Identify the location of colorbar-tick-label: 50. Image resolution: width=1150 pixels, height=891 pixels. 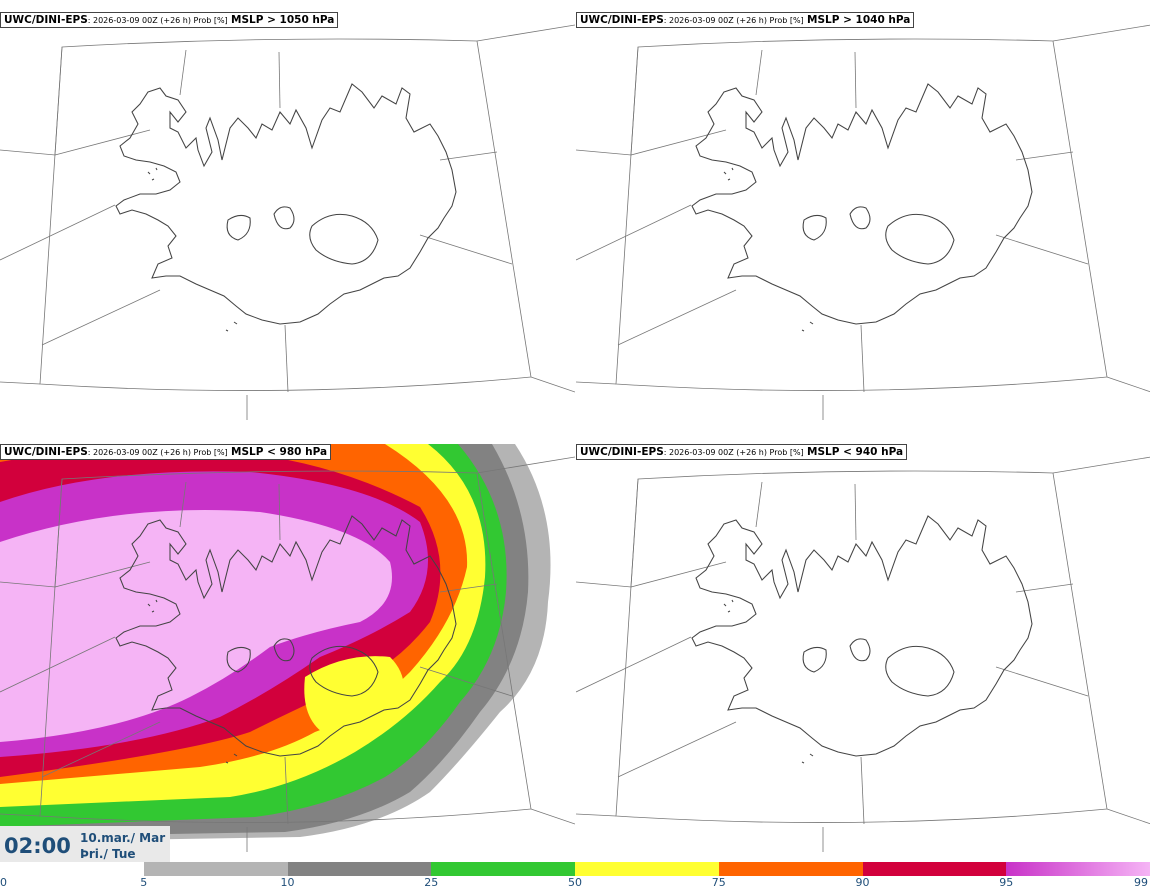
(575, 882).